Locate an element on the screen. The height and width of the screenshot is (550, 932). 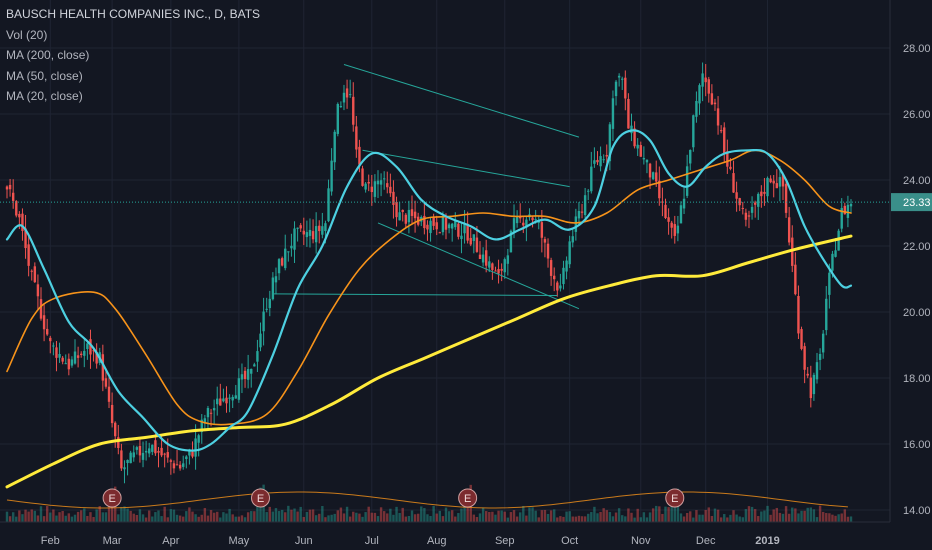
earnings-marker: E is located at coordinates (261, 498).